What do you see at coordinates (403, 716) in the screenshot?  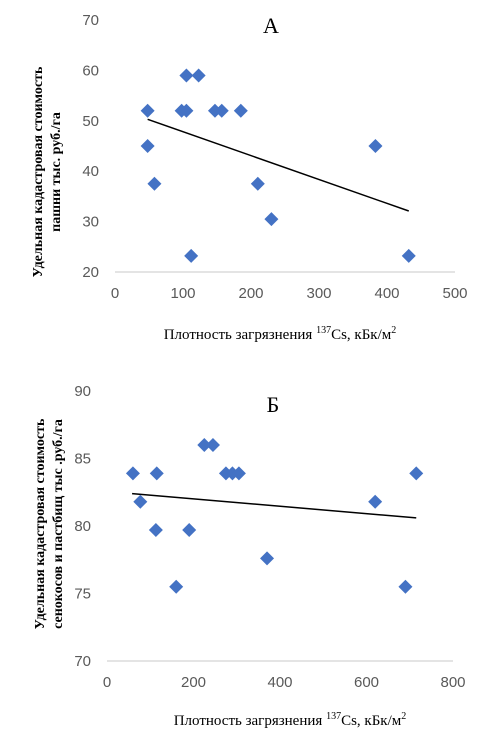 I see `chart-b-x-label-unit-sup: 2` at bounding box center [403, 716].